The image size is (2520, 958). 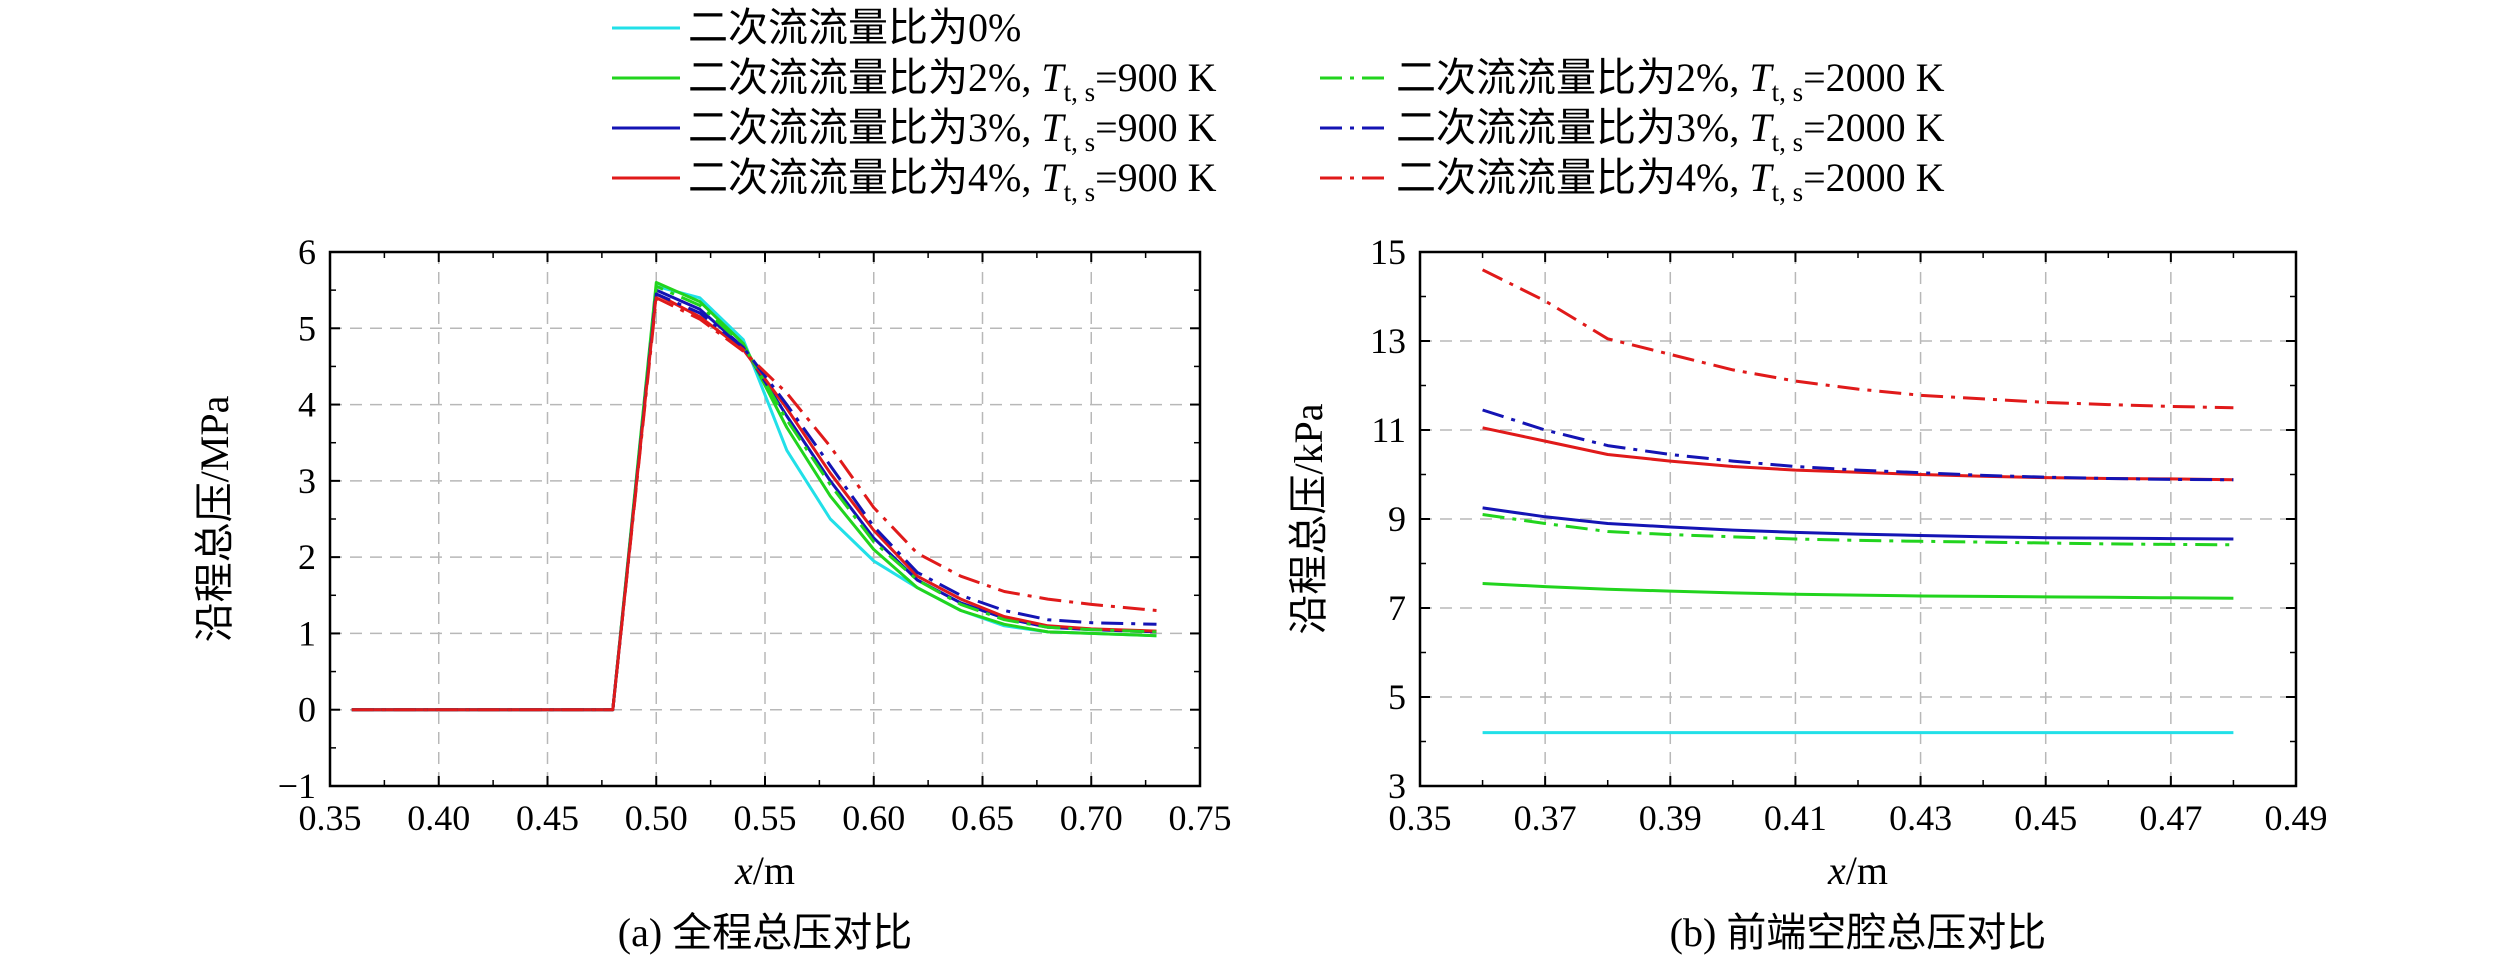 I want to click on legend-item-2: 二次流流量比为3%, Tt, s=900 K, so click(x=914, y=131).